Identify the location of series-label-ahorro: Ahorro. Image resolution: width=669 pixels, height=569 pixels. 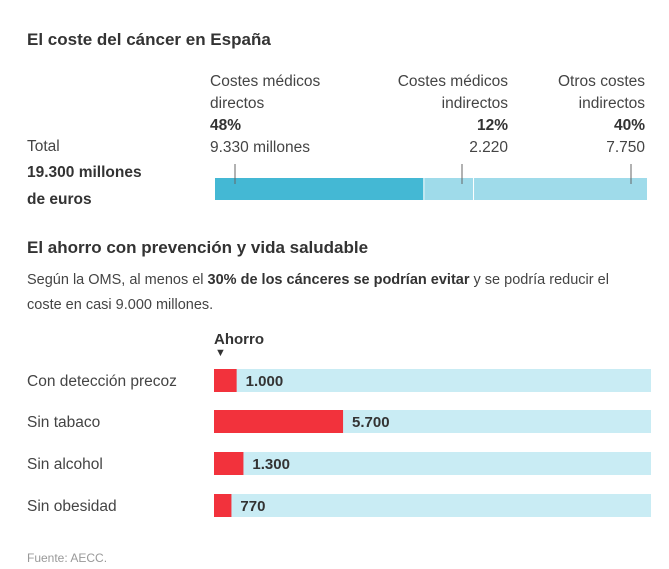
(239, 339).